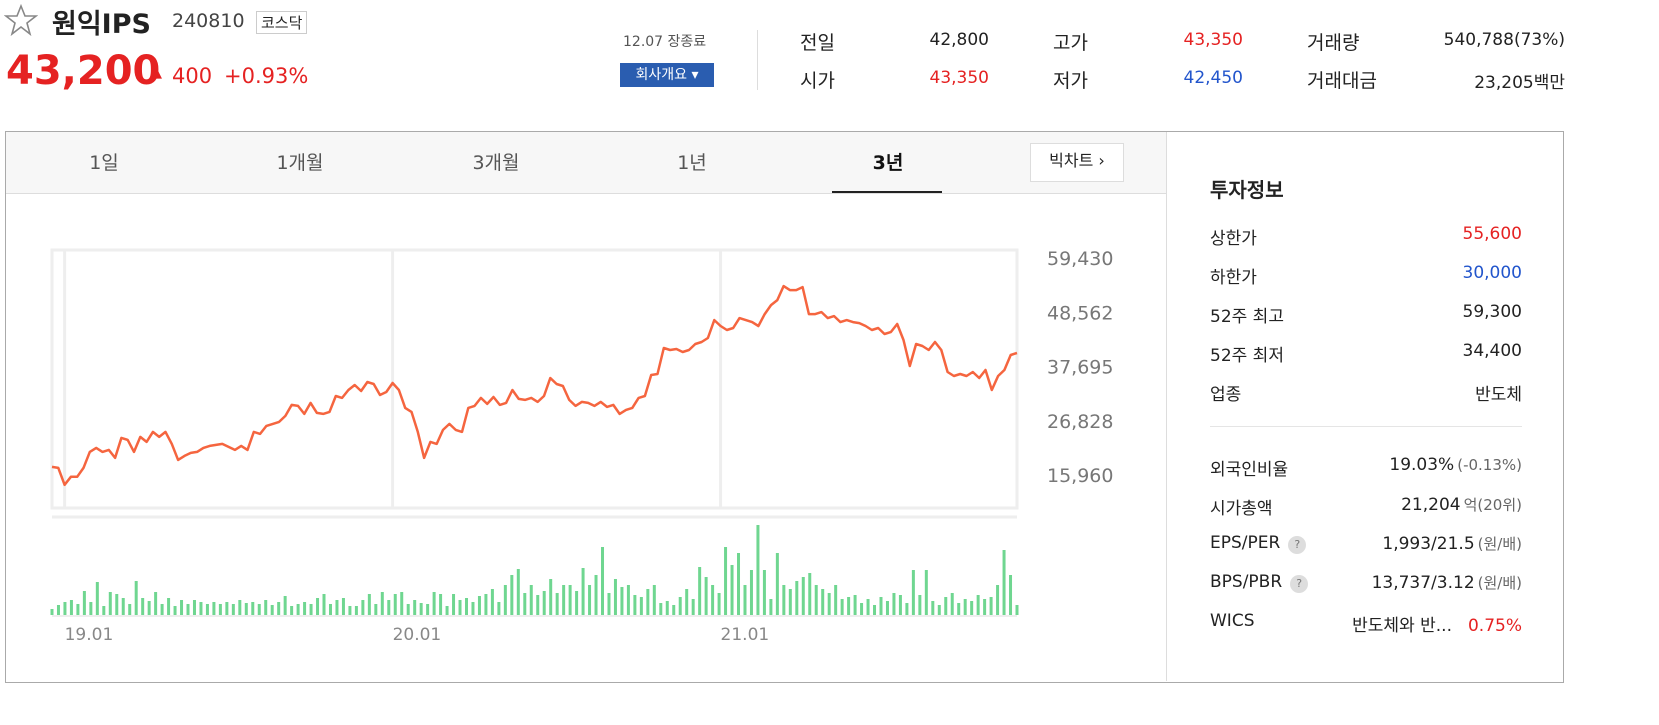 Image resolution: width=1659 pixels, height=725 pixels. What do you see at coordinates (817, 43) in the screenshot?
I see `stat-label: 전일` at bounding box center [817, 43].